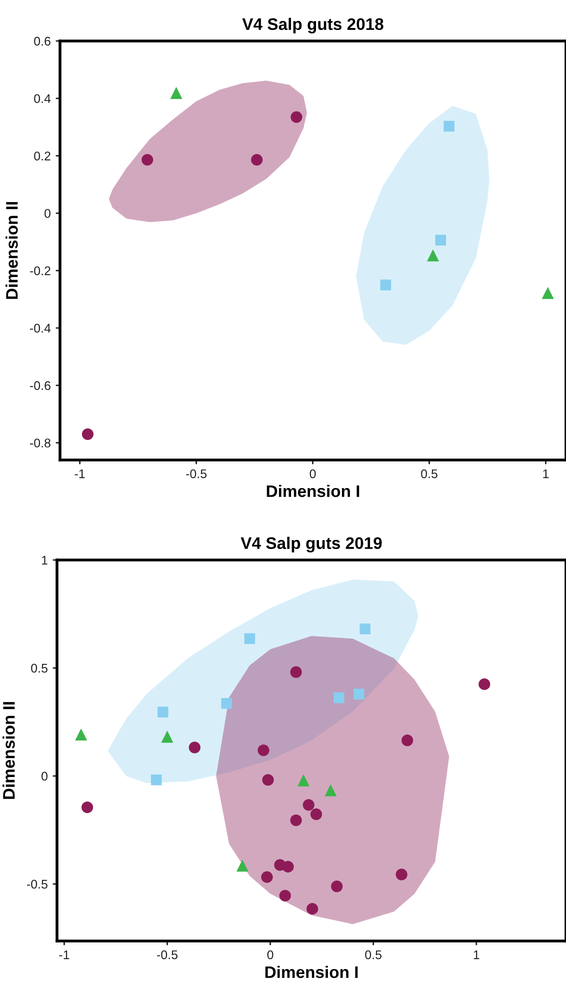 The width and height of the screenshot is (566, 986). What do you see at coordinates (40, 271) in the screenshot?
I see `y-tick-label: -0.2` at bounding box center [40, 271].